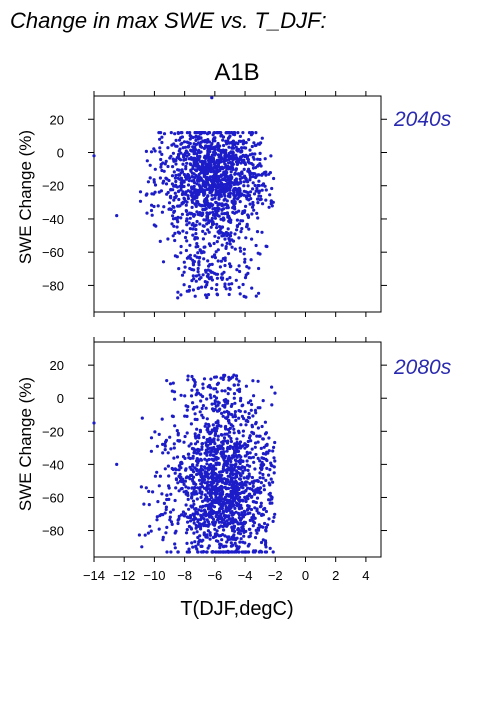 The width and height of the screenshot is (501, 709). What do you see at coordinates (305, 575) in the screenshot?
I see `x-tick-label: 0` at bounding box center [305, 575].